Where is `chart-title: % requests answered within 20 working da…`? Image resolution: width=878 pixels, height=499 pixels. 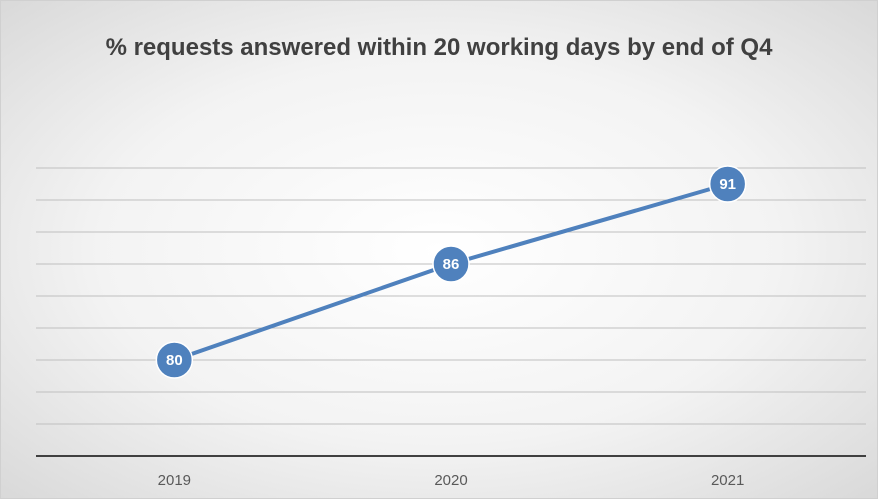
chart-title: % requests answered within 20 working da… is located at coordinates (439, 47).